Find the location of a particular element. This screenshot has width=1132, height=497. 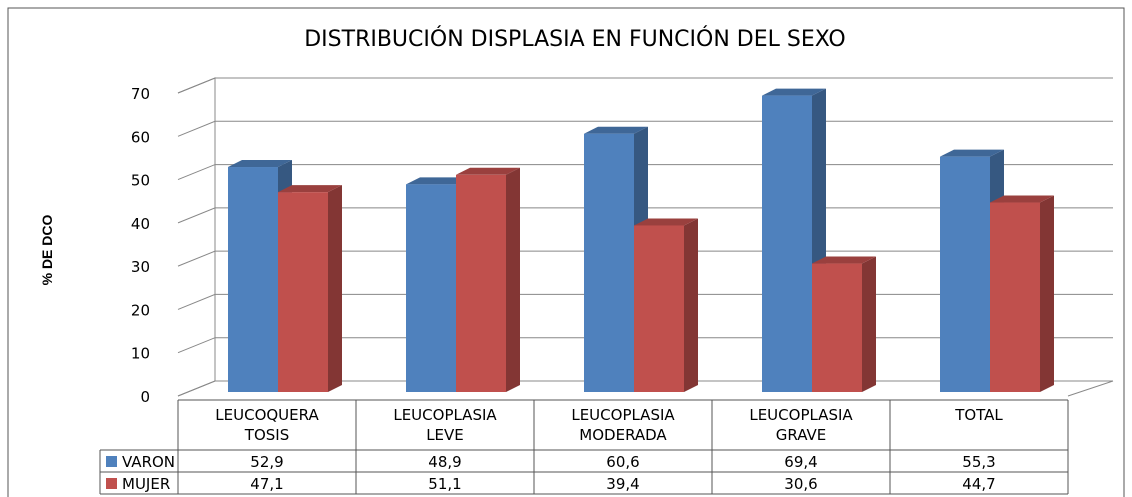

table-value: 52,9 is located at coordinates (266, 462).